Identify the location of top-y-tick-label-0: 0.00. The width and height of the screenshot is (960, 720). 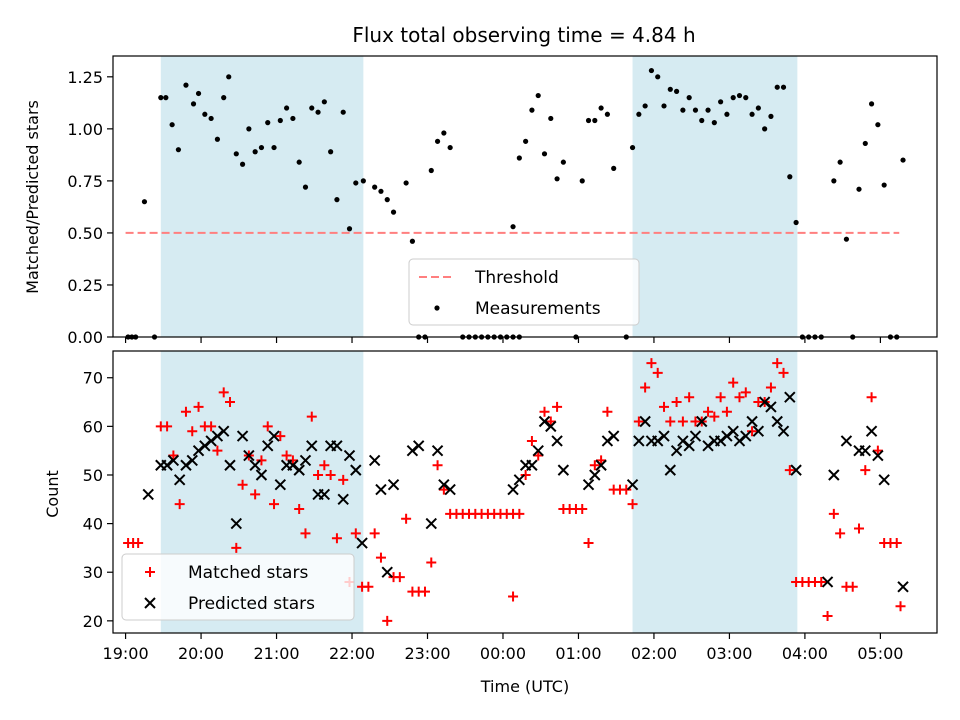
(85, 337).